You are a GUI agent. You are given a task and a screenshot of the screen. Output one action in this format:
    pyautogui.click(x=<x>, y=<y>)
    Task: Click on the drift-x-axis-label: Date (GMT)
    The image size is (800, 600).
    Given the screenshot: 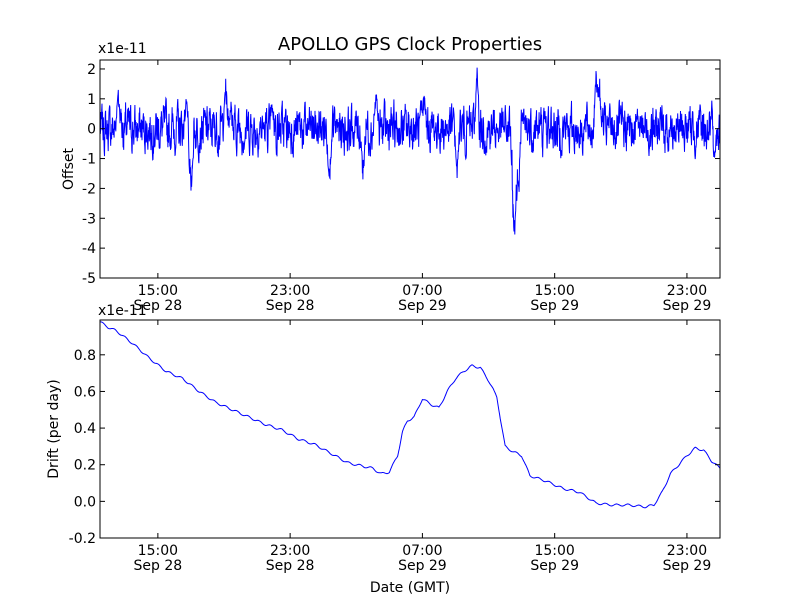 What is the action you would take?
    pyautogui.click(x=410, y=588)
    